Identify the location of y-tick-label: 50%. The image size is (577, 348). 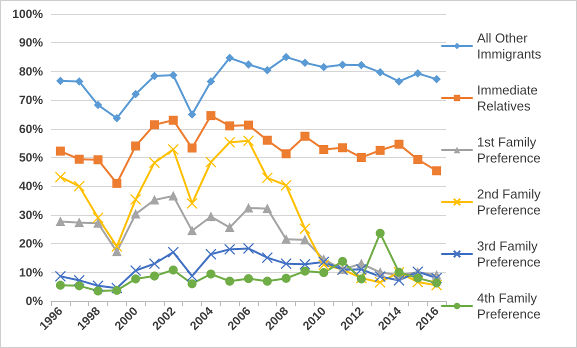
(31, 157).